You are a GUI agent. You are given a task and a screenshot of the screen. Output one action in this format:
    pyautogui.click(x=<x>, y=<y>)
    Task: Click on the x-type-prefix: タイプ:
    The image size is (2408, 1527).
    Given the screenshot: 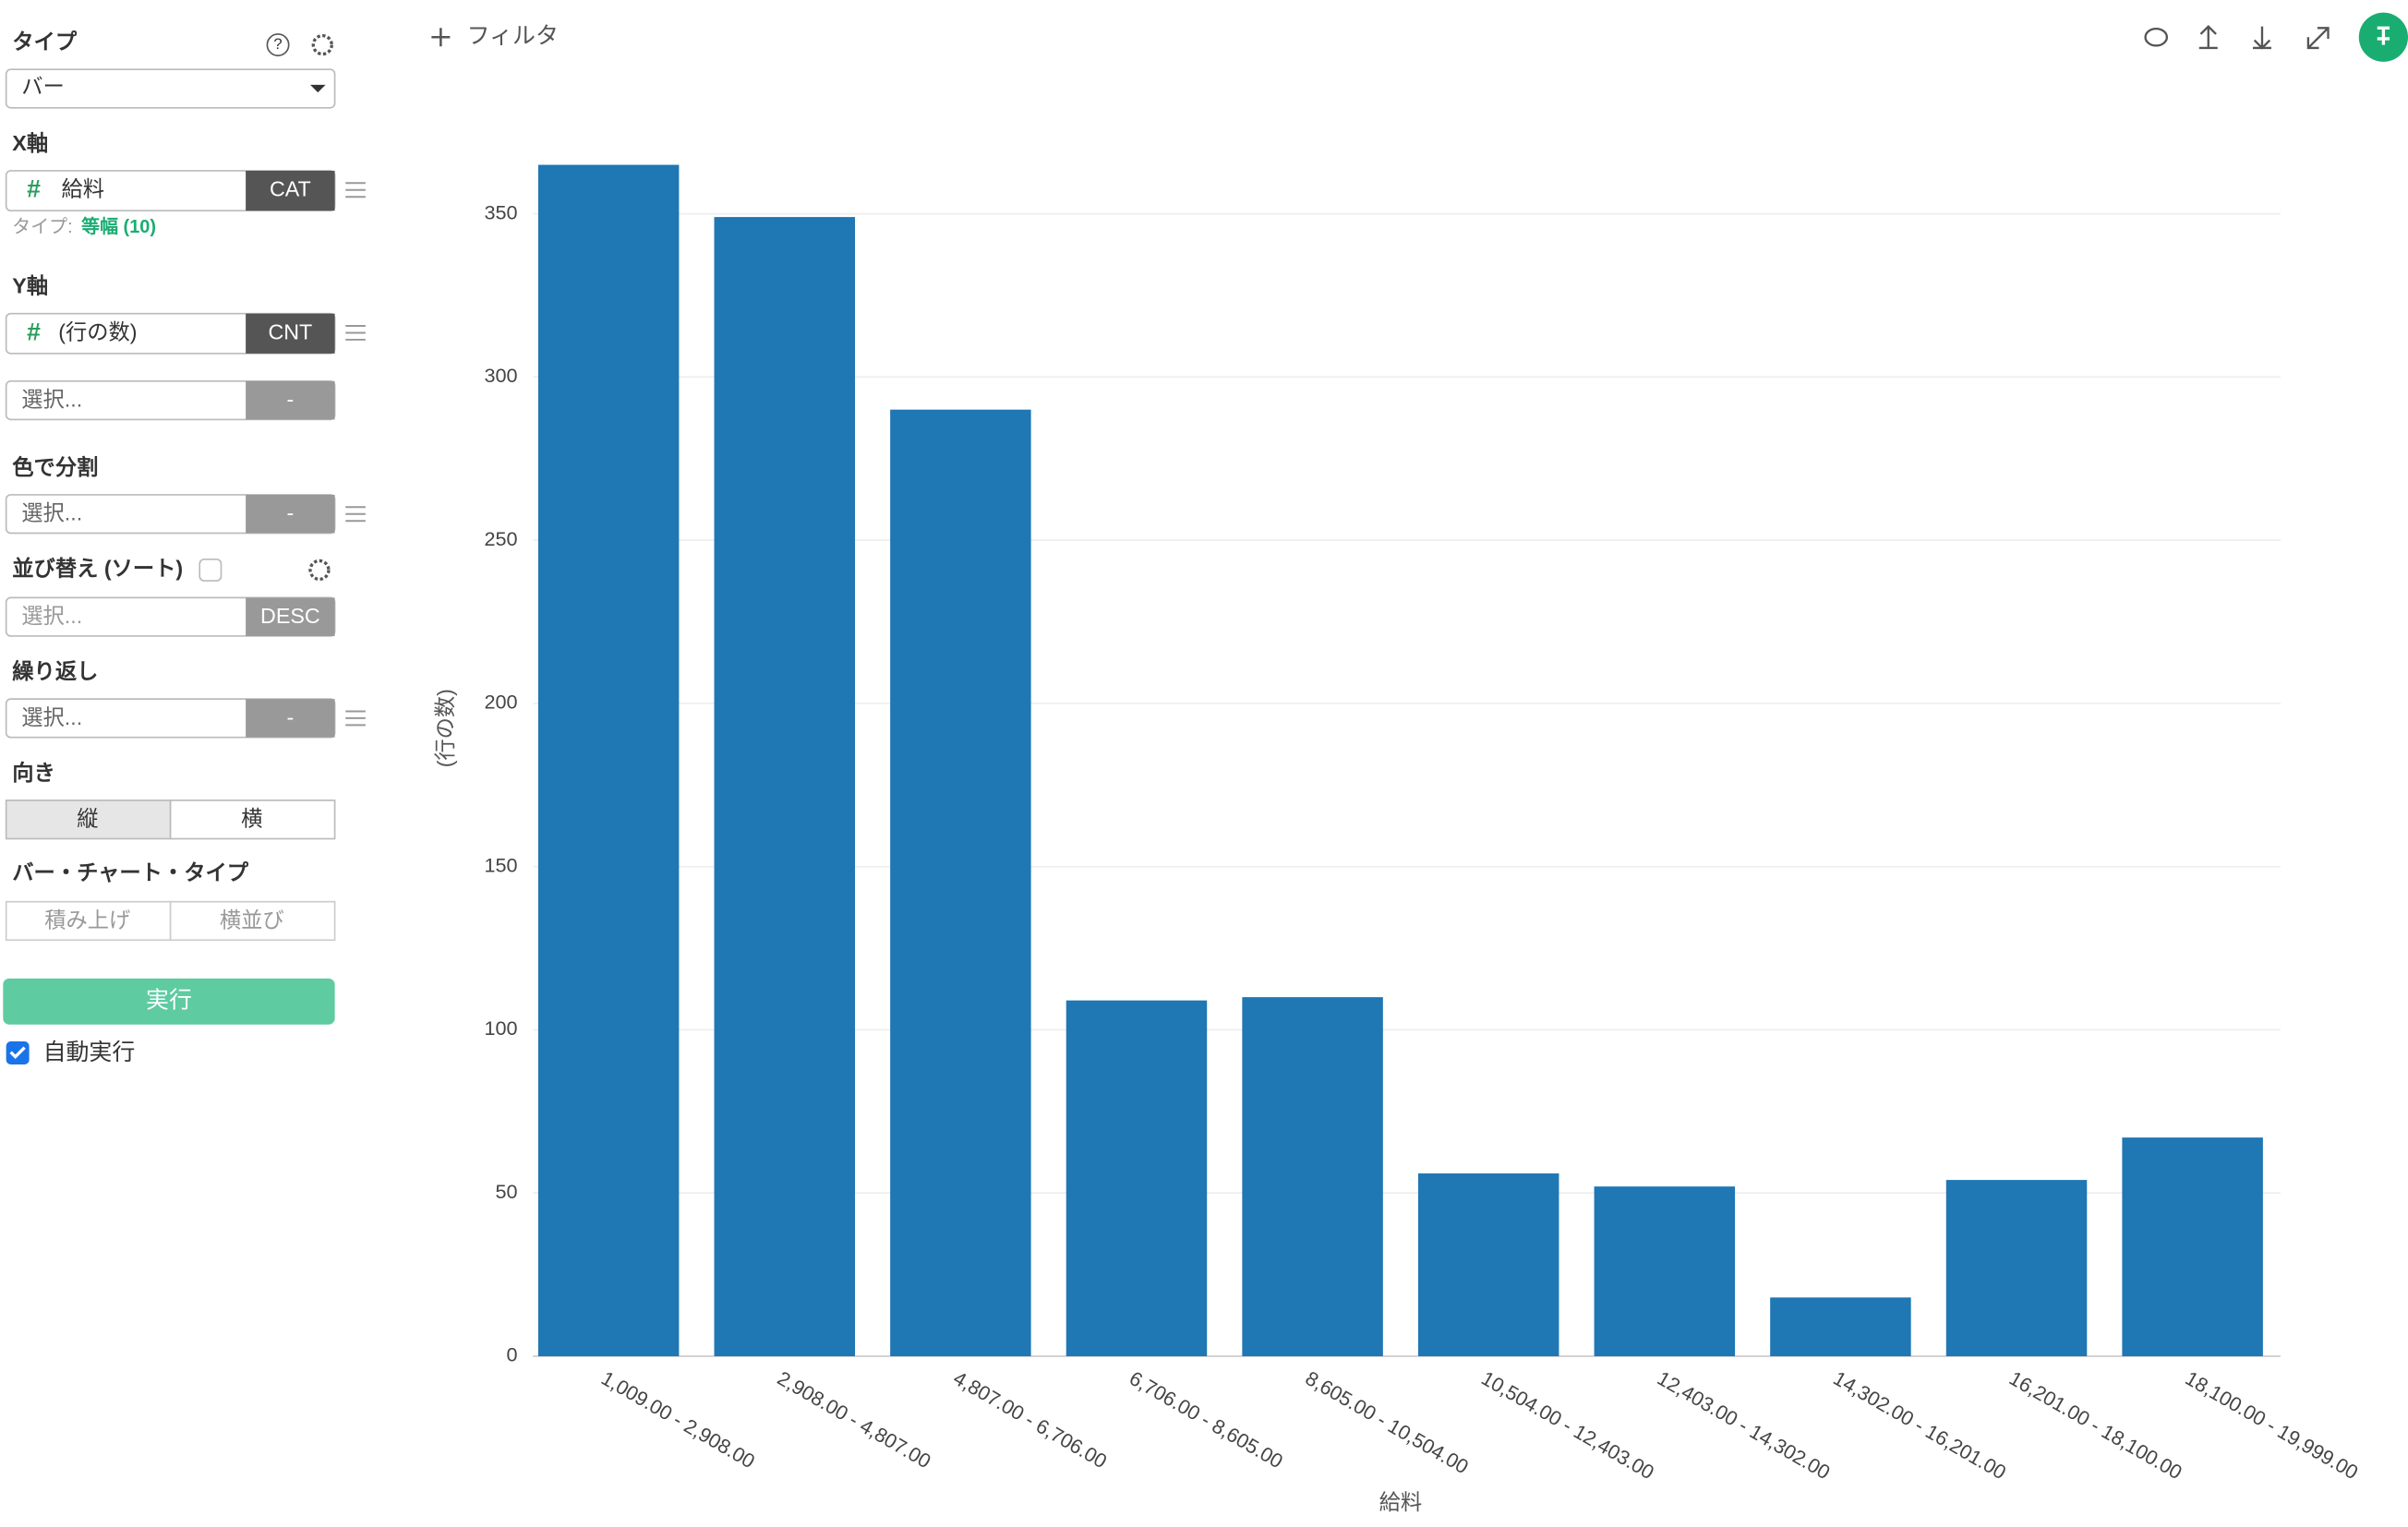 What is the action you would take?
    pyautogui.click(x=42, y=227)
    